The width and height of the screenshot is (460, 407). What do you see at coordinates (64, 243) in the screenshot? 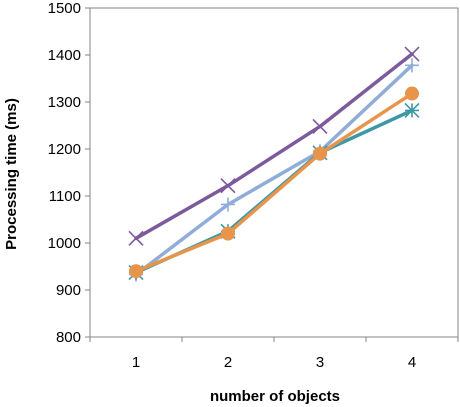
I see `y-tick-label: 1000` at bounding box center [64, 243].